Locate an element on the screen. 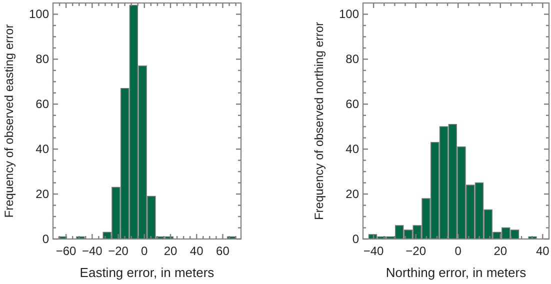 This screenshot has height=284, width=551. y-axis-title: Frequency of observed northing error is located at coordinates (319, 121).